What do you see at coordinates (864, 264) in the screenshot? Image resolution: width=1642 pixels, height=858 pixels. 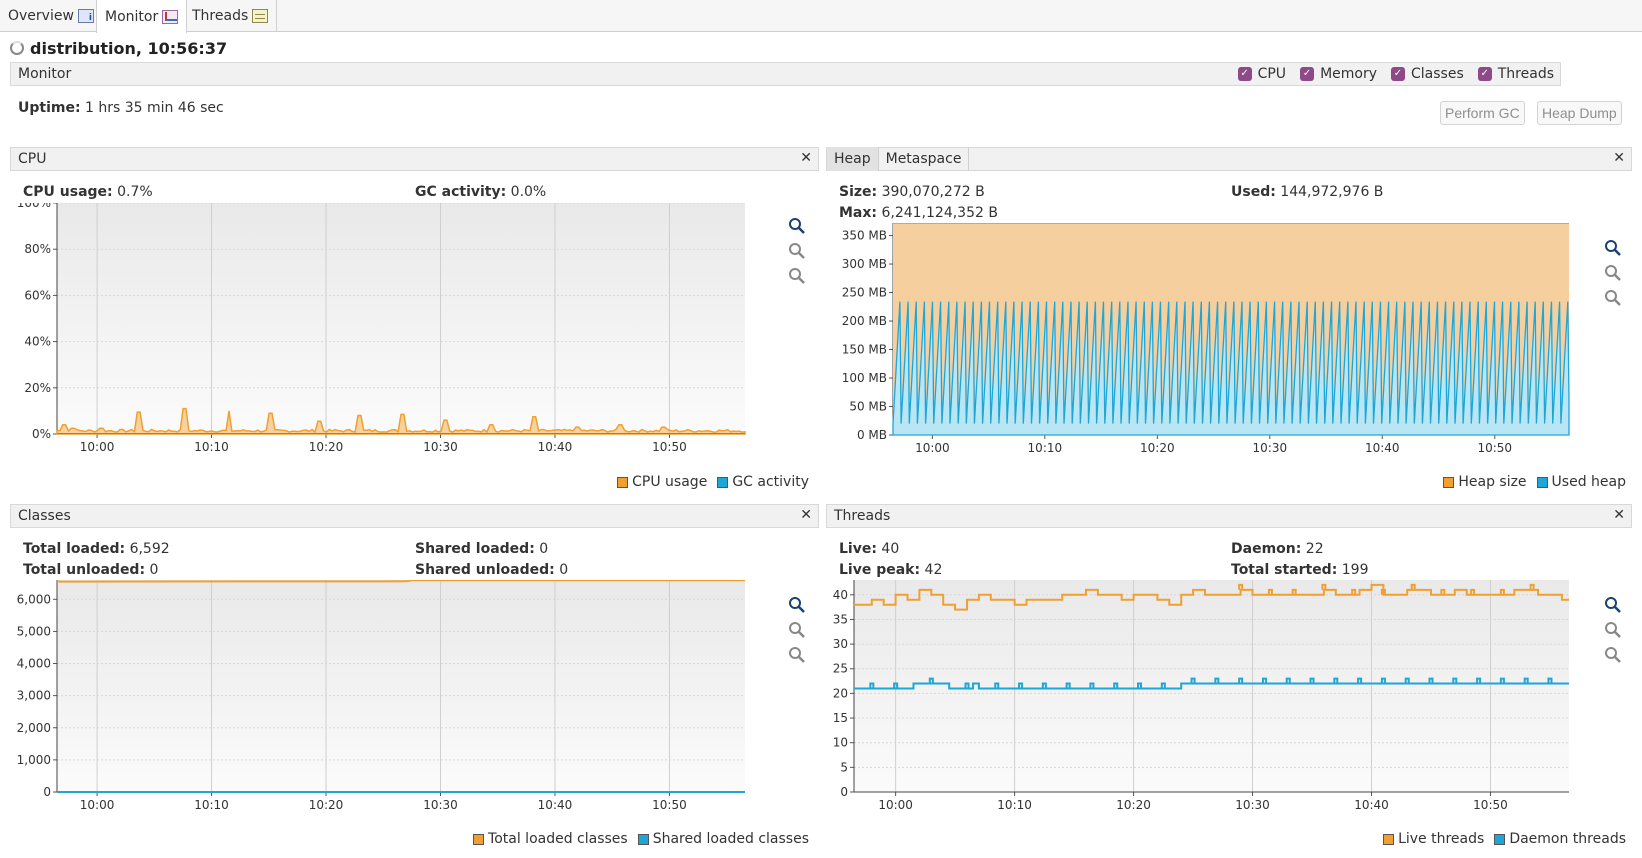 I see `y-tick-label: 300 MB` at bounding box center [864, 264].